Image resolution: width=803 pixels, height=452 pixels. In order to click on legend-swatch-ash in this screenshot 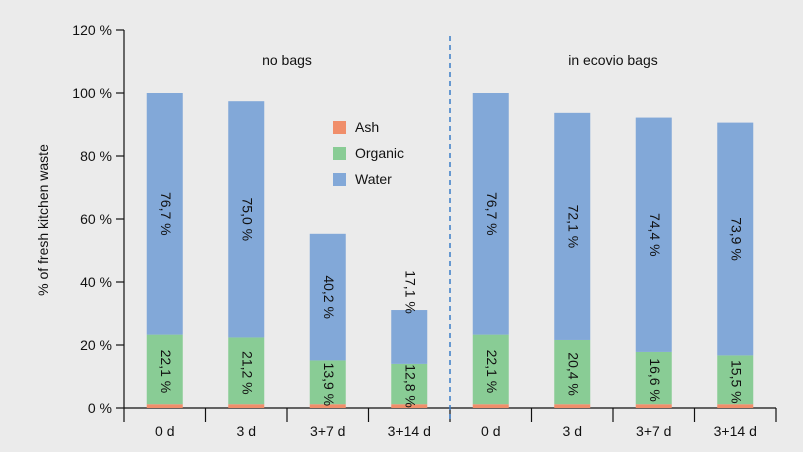, I will do `click(339, 127)`.